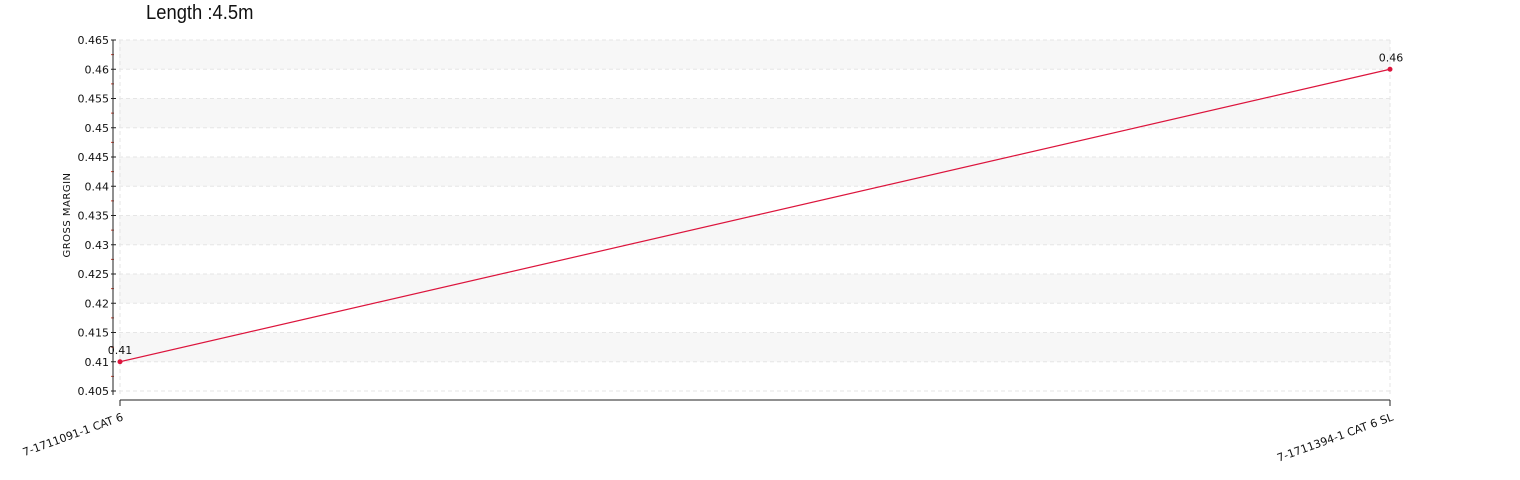 The width and height of the screenshot is (1520, 480). Describe the element at coordinates (97, 128) in the screenshot. I see `y-tick-label: 0.45` at that location.